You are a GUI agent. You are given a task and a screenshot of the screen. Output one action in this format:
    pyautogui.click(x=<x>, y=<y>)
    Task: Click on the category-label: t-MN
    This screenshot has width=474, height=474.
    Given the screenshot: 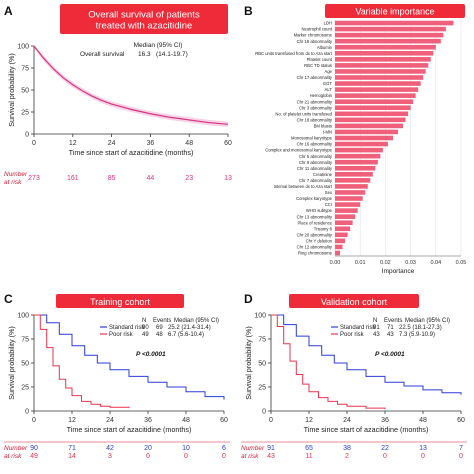 What is the action you would take?
    pyautogui.click(x=327, y=132)
    